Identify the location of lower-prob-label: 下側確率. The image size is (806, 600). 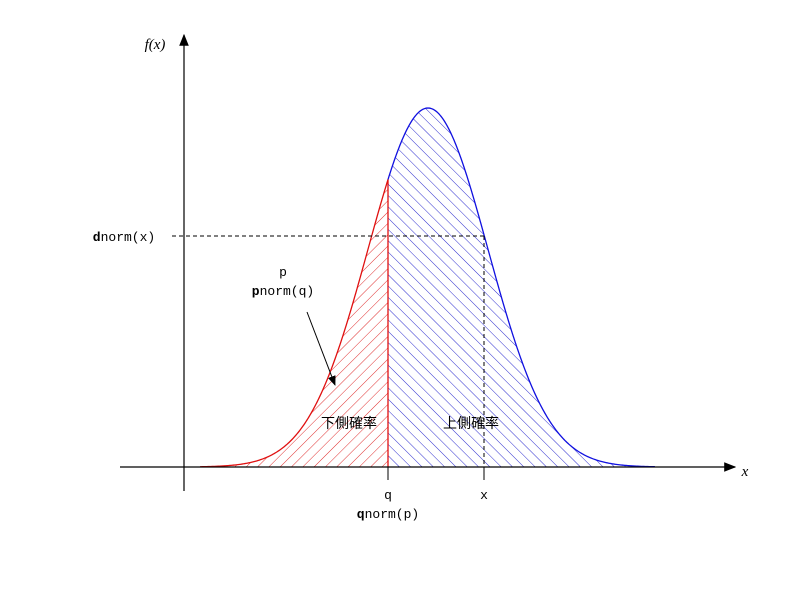
(349, 423).